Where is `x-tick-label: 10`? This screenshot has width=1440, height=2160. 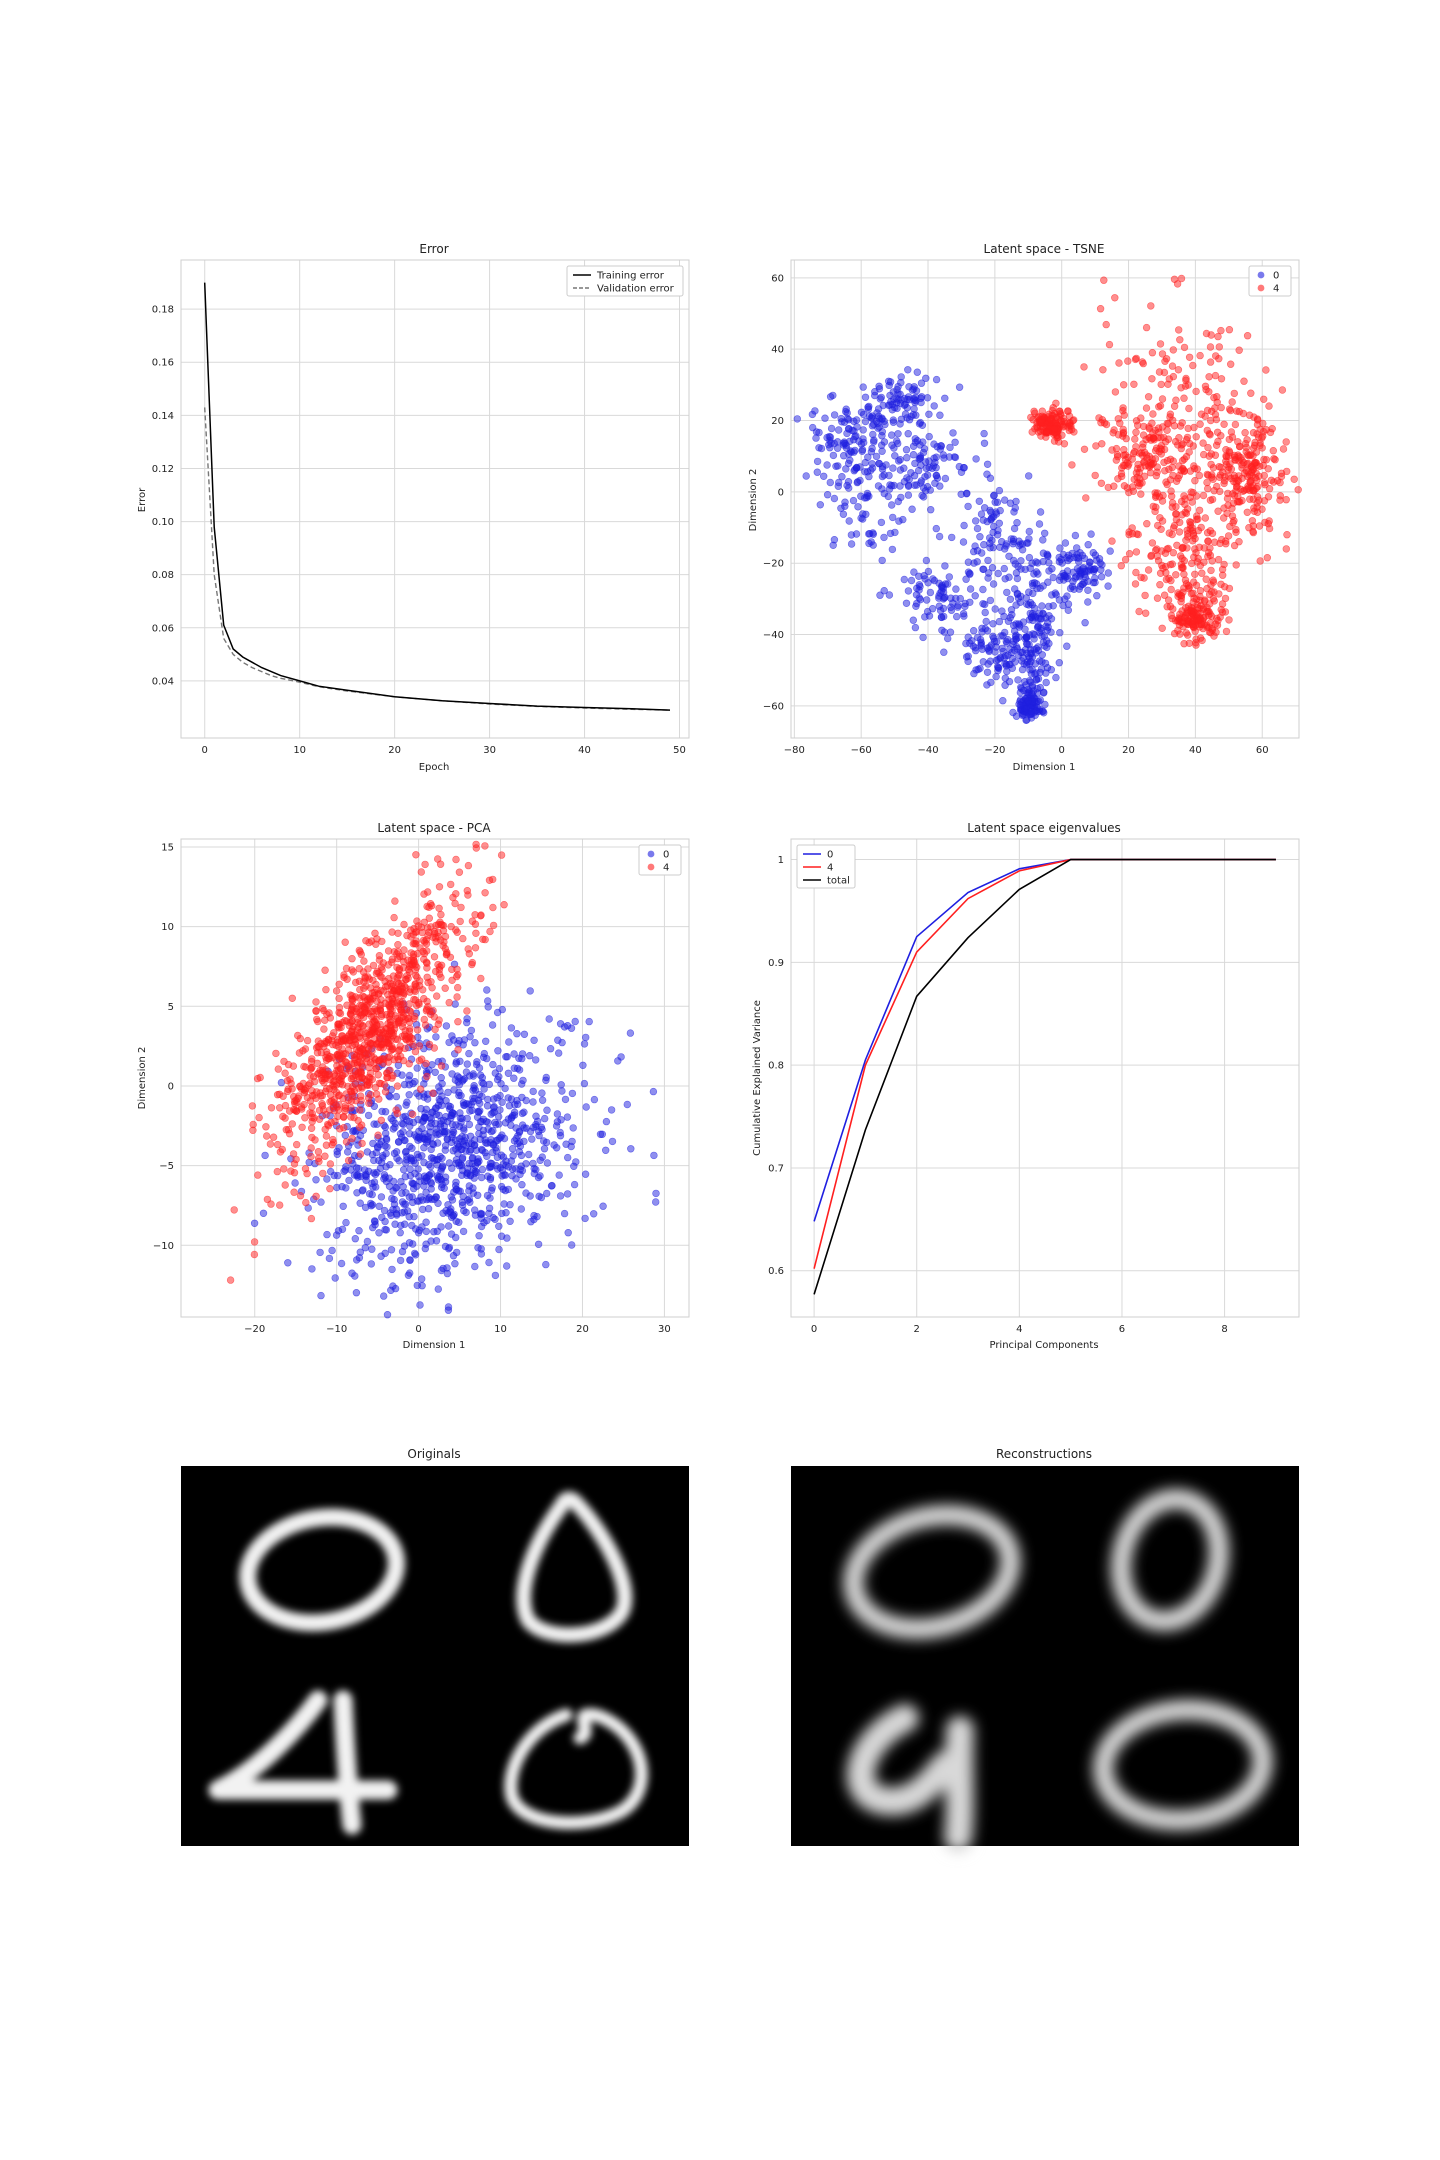
x-tick-label: 10 is located at coordinates (299, 750).